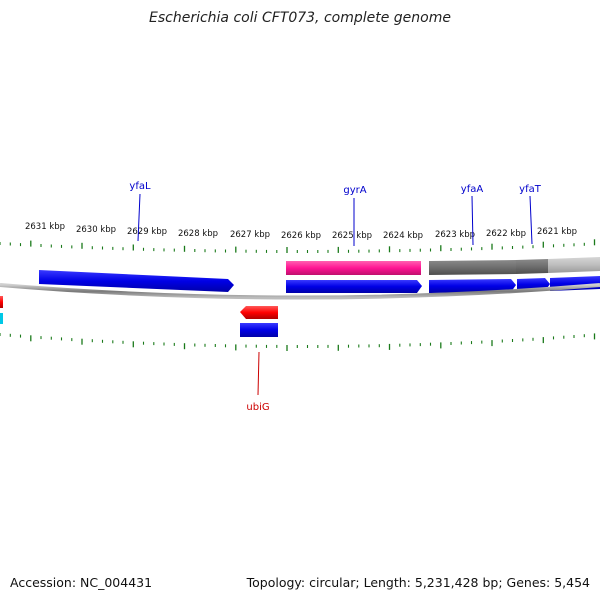 Image resolution: width=600 pixels, height=600 pixels. What do you see at coordinates (298, 342) in the screenshot?
I see `inner-tick-track` at bounding box center [298, 342].